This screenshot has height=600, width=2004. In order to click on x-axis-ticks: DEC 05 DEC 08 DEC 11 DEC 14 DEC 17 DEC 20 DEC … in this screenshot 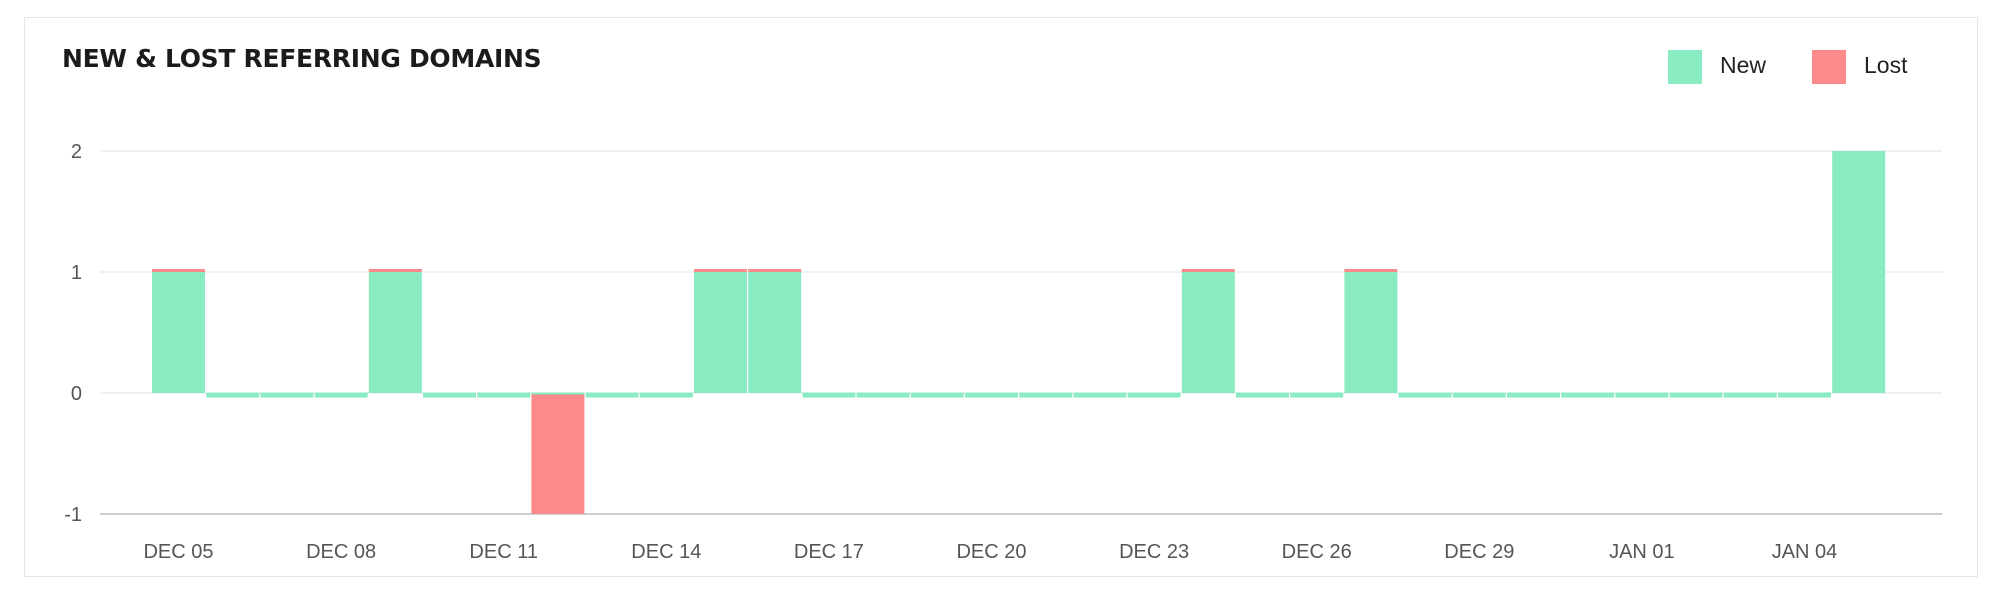, I will do `click(990, 552)`.